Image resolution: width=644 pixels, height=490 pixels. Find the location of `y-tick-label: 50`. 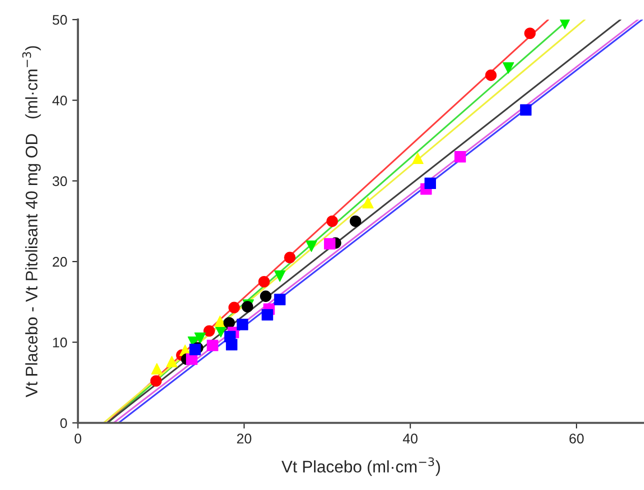

y-tick-label: 50 is located at coordinates (59, 19).